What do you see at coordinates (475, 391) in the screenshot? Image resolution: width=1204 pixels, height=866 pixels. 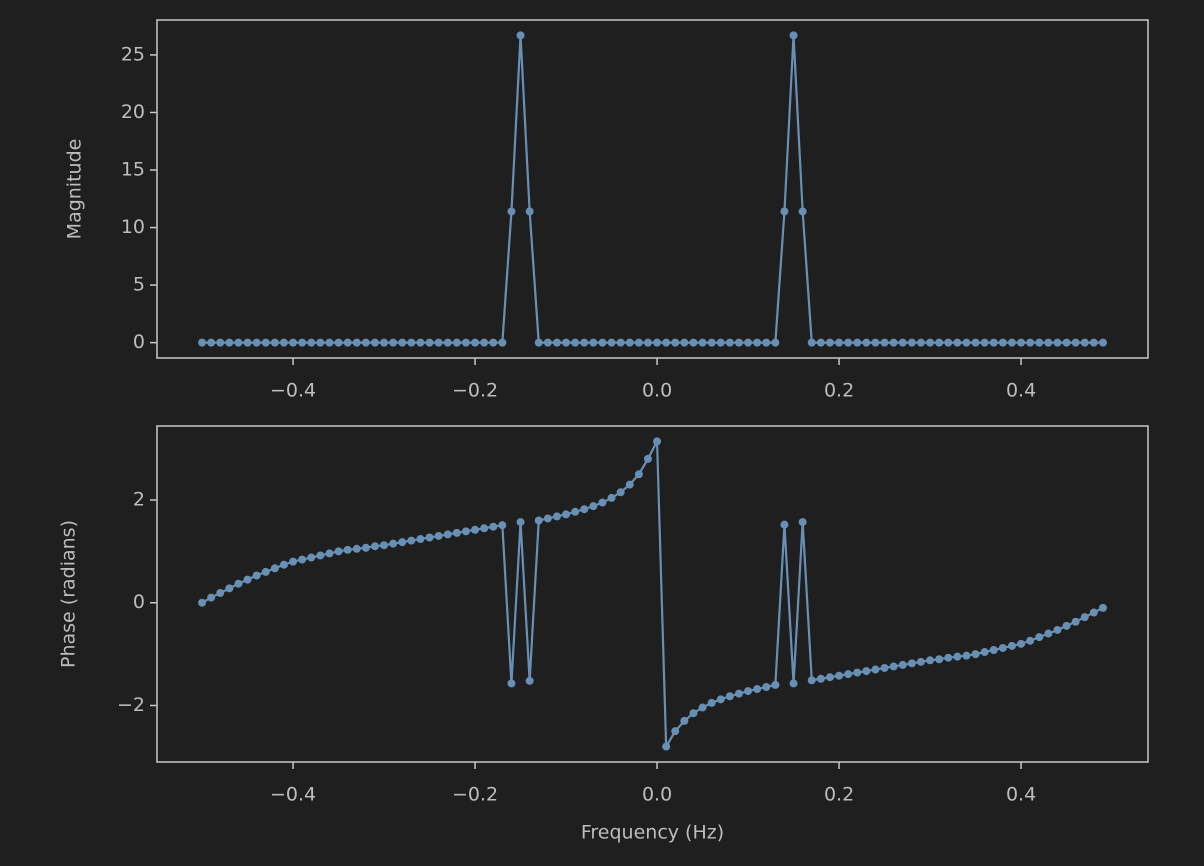 I see `x-tick-label: −0.2` at bounding box center [475, 391].